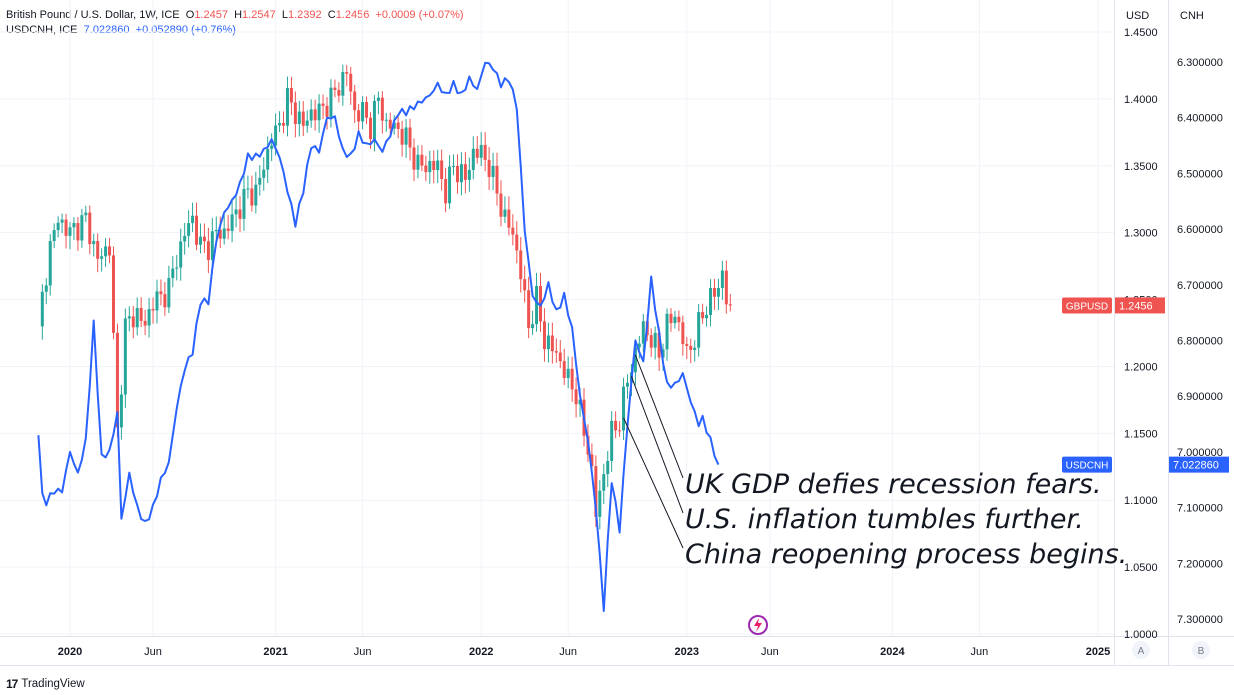 The image size is (1234, 695). What do you see at coordinates (235, 30) in the screenshot?
I see `usdcnh-legend-row: USDCNH, ICE 7.022860 +0.052890 (+0.76%)` at bounding box center [235, 30].